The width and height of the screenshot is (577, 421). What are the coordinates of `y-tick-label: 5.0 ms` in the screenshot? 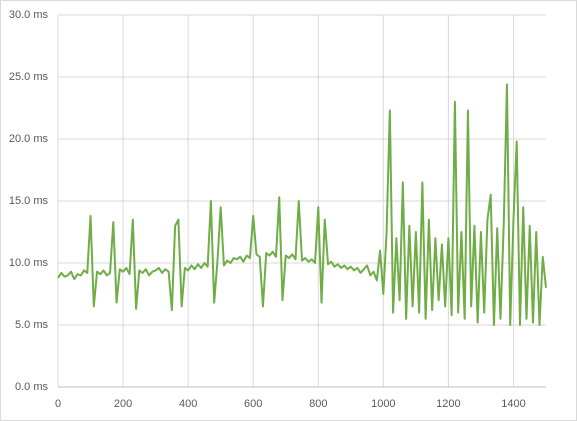 It's located at (32, 325).